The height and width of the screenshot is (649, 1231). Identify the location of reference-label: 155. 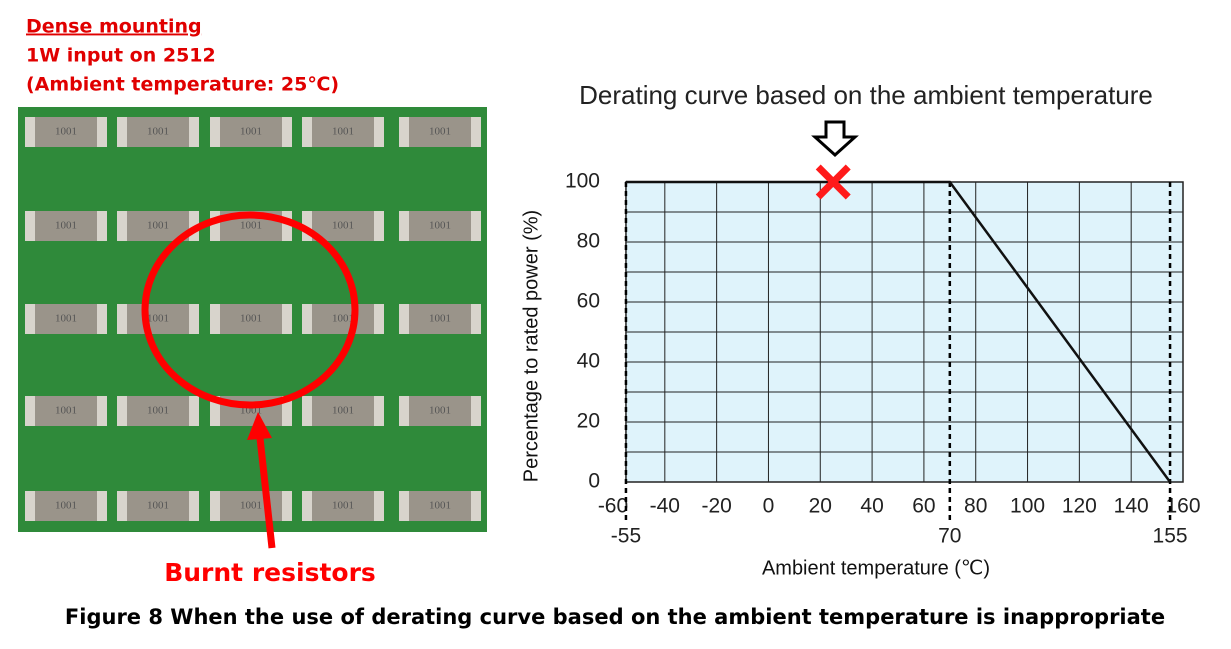
(1170, 536).